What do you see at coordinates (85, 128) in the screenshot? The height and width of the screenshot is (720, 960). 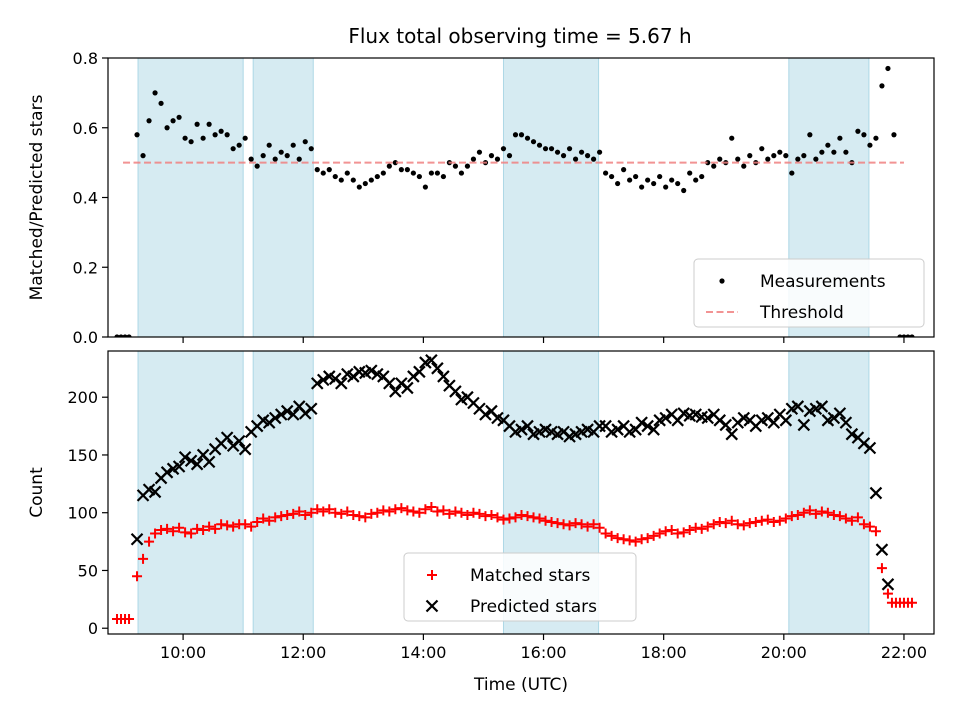 I see `y-tick-label: 0.6` at bounding box center [85, 128].